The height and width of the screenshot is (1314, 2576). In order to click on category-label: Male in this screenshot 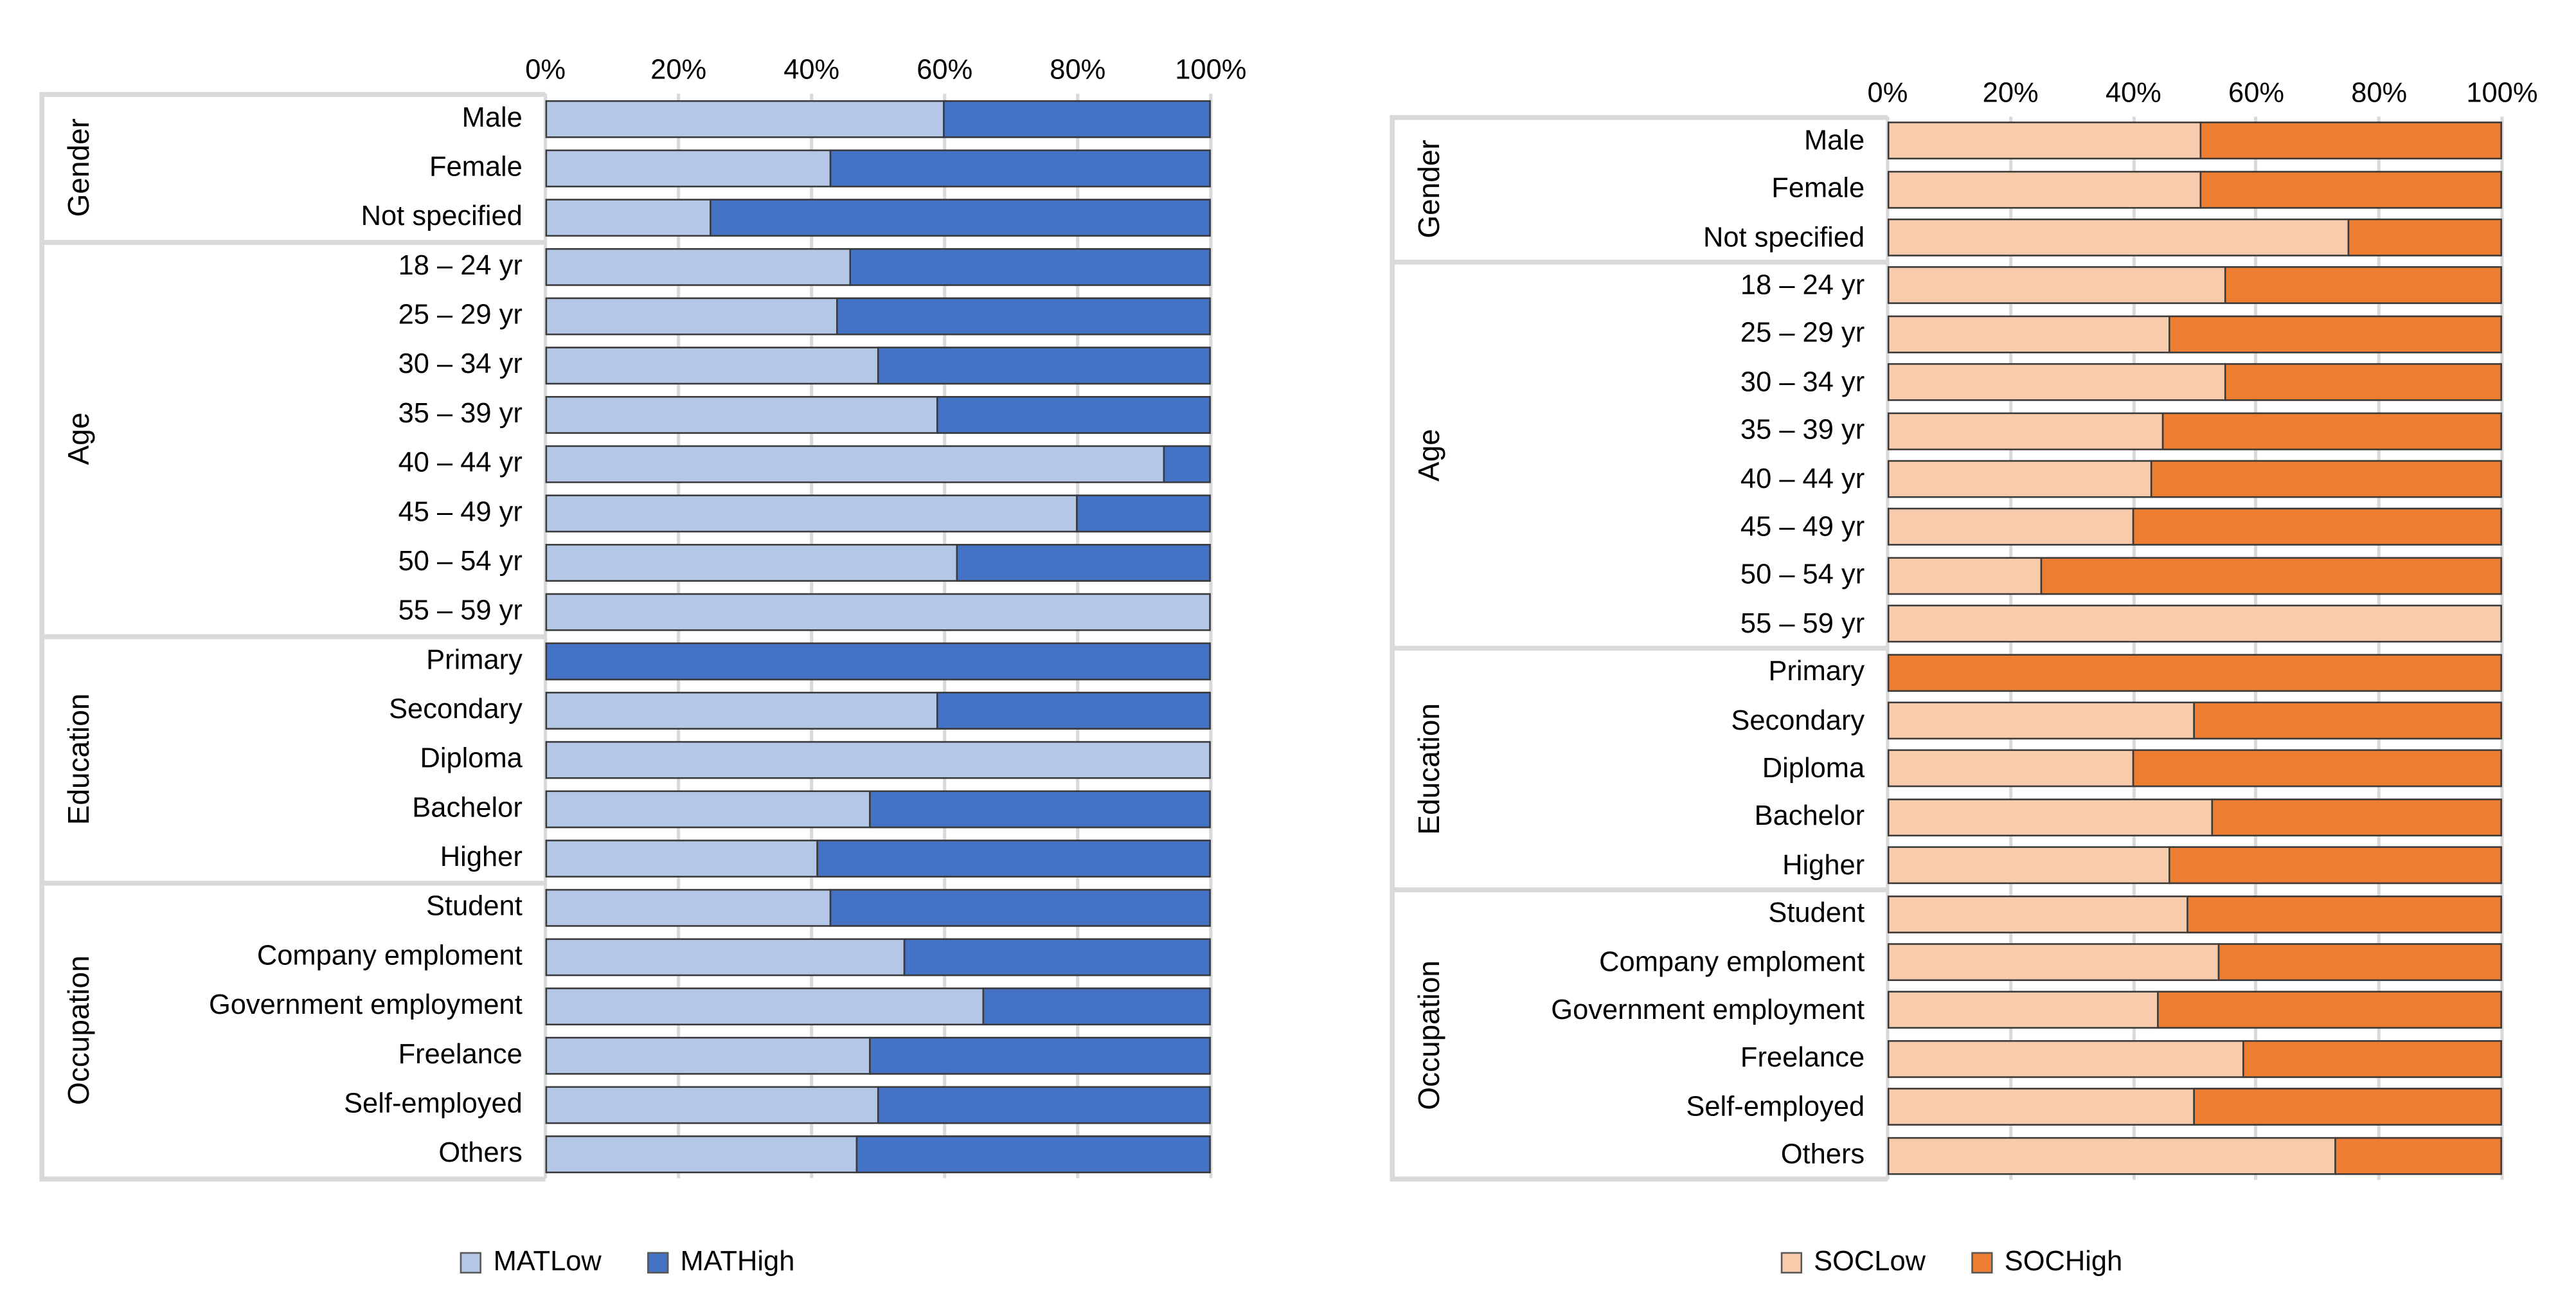, I will do `click(492, 118)`.